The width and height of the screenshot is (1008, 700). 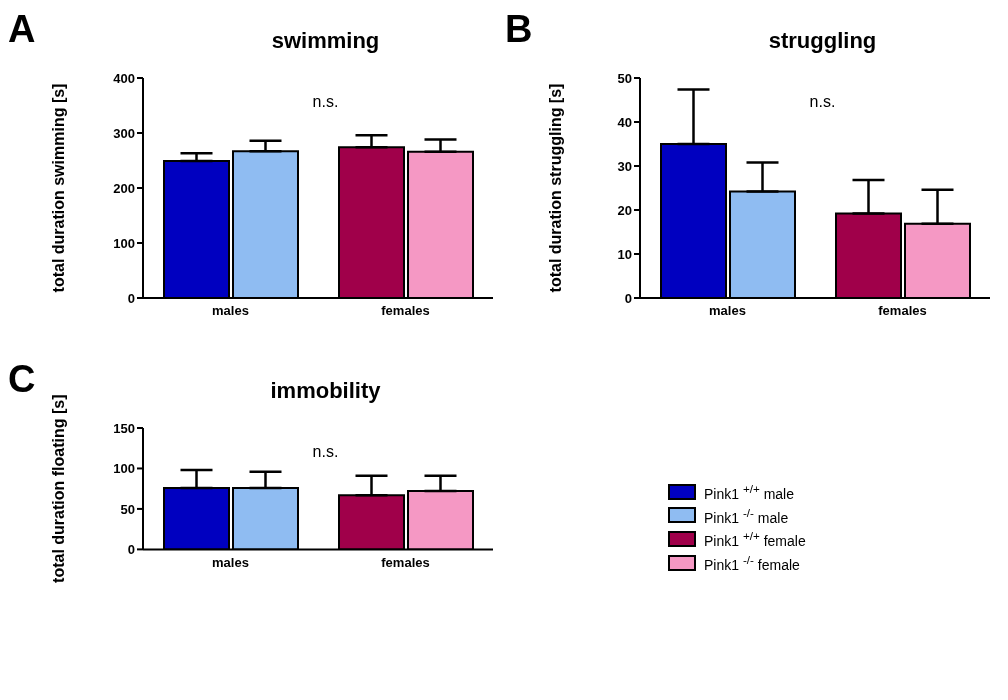 What do you see at coordinates (752, 562) in the screenshot?
I see `legend-label: Pink1 $^{-/-}$ female` at bounding box center [752, 562].